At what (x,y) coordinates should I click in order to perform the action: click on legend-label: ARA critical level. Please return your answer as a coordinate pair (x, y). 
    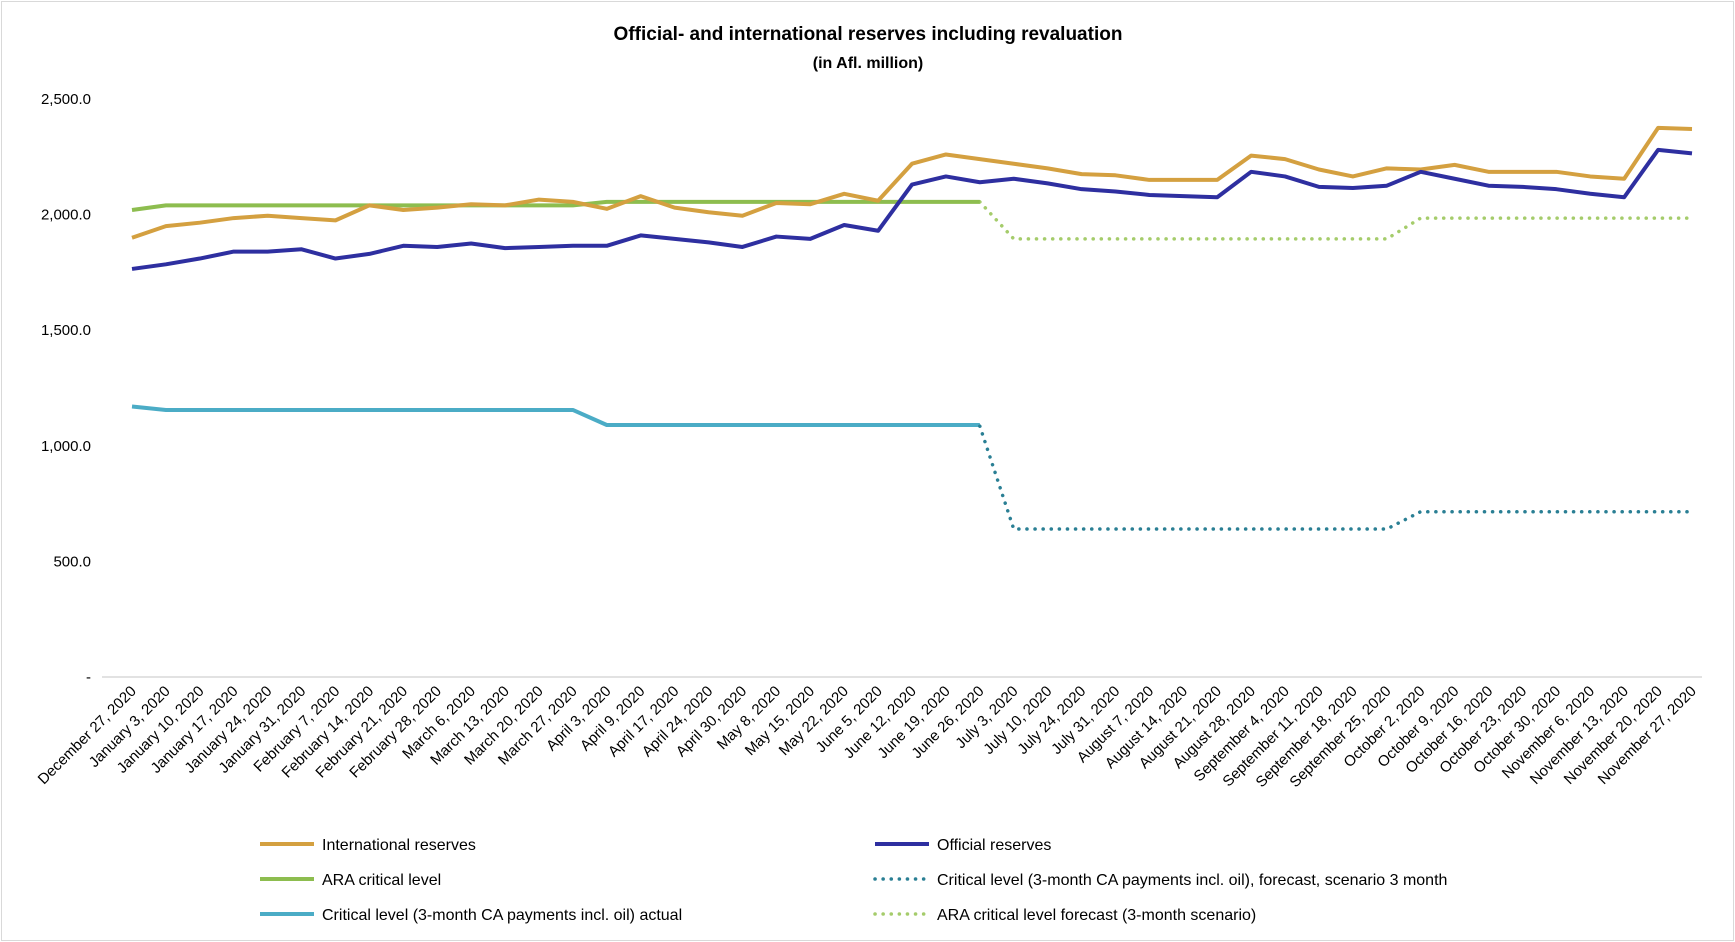
    Looking at the image, I should click on (381, 880).